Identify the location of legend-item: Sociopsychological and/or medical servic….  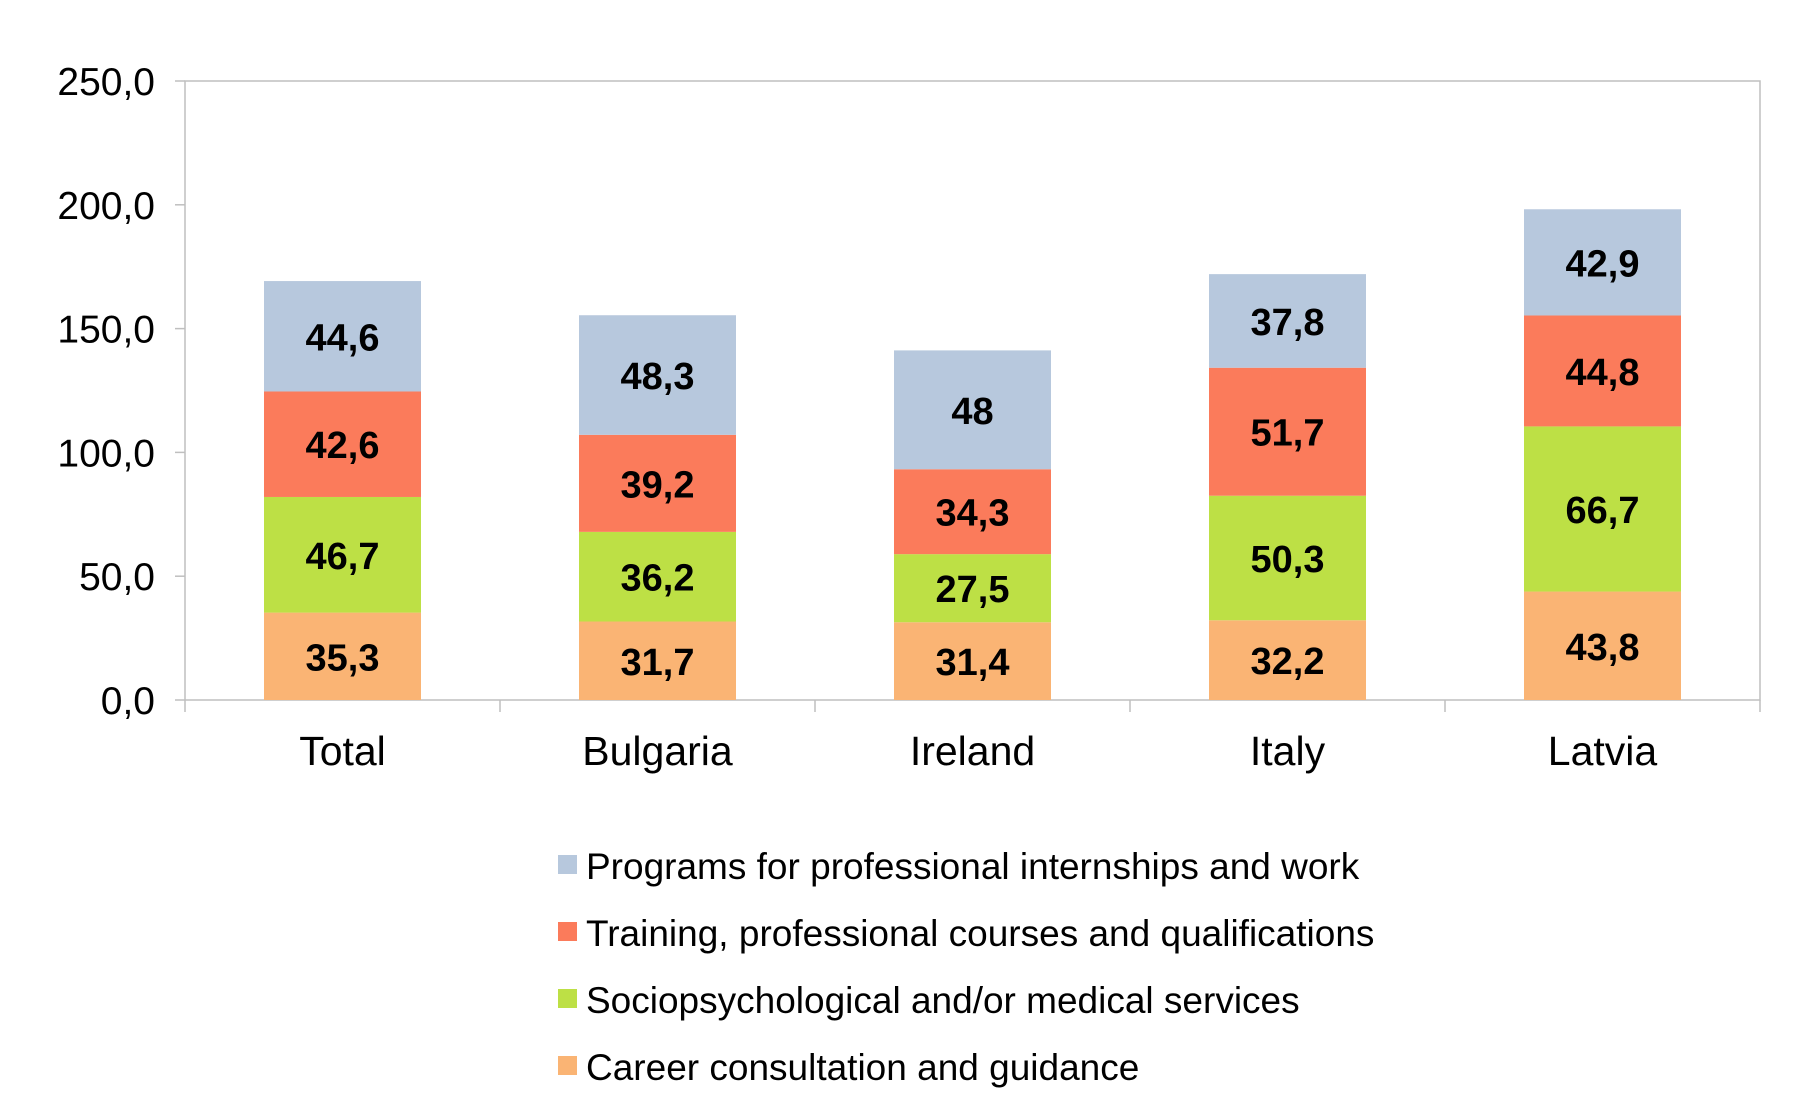
(929, 1000).